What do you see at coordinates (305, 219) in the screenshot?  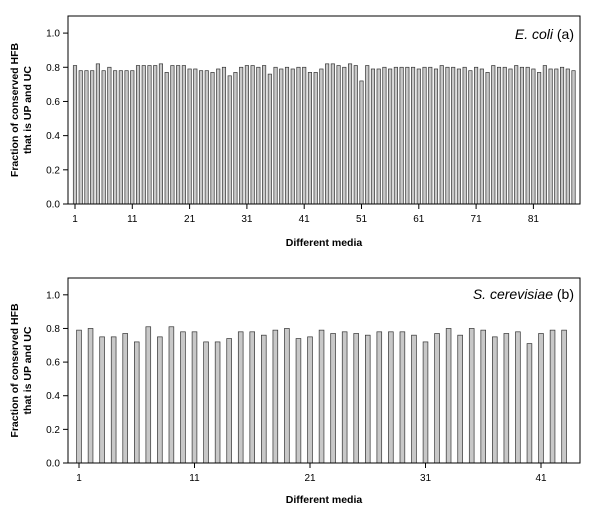 I see `x-tick-label: 41` at bounding box center [305, 219].